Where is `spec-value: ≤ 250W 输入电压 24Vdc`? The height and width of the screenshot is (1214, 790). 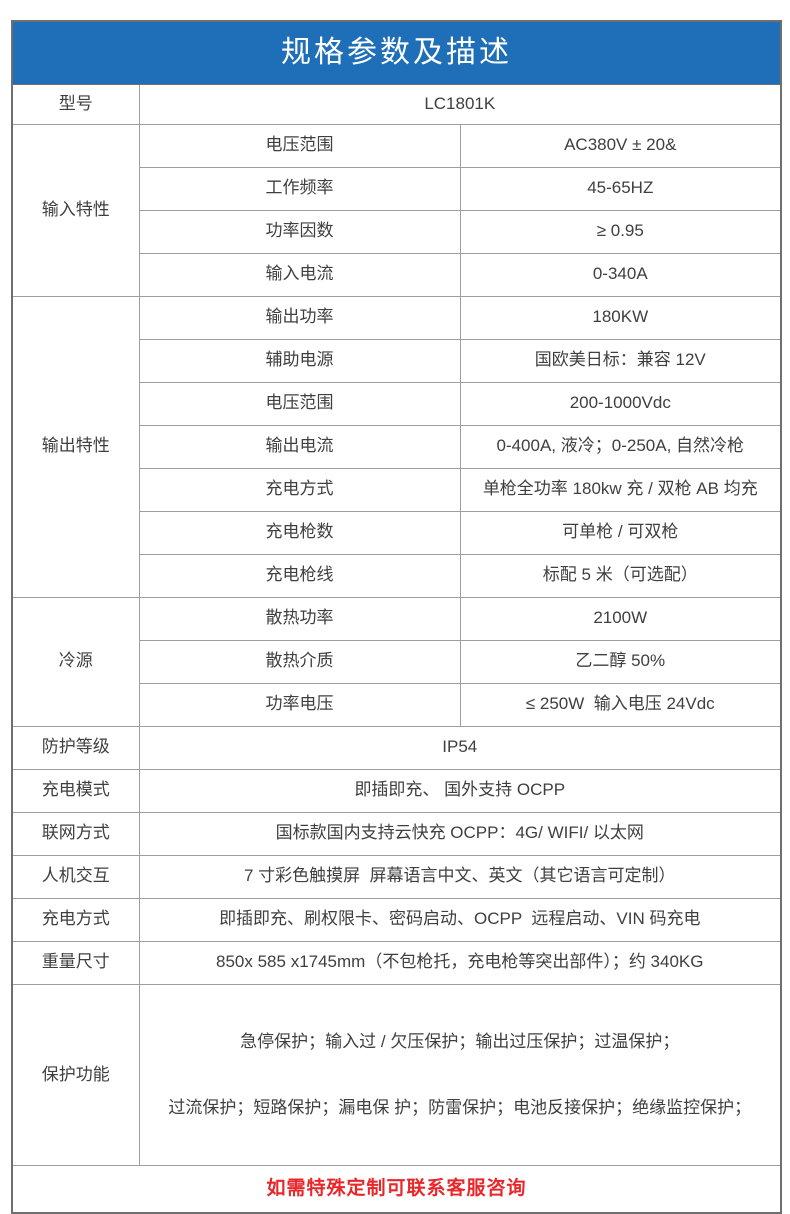
spec-value: ≤ 250W 输入电压 24Vdc is located at coordinates (620, 704).